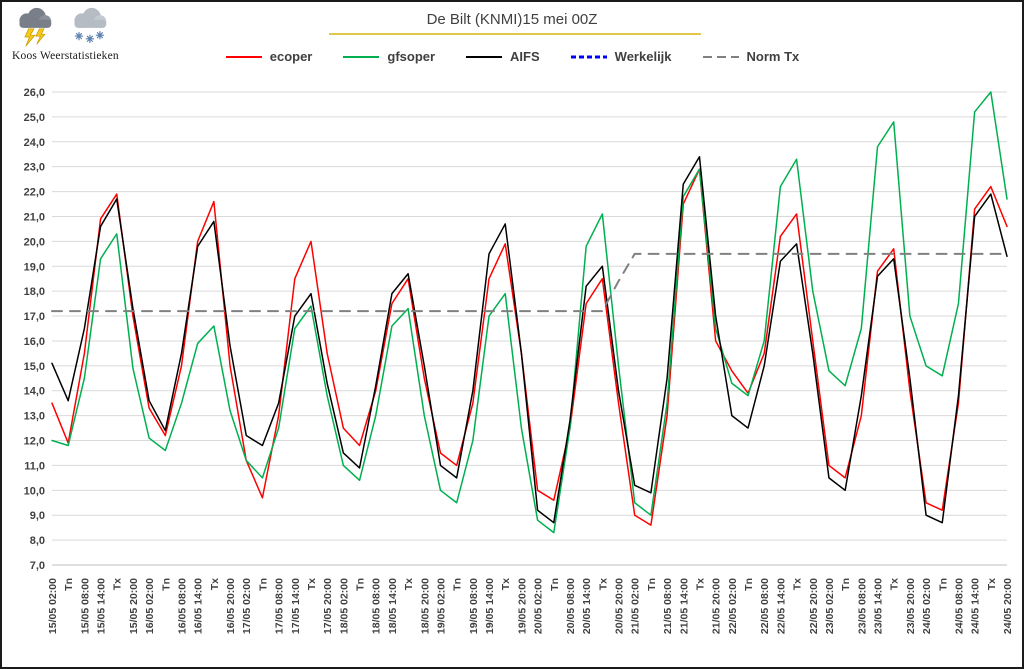 The height and width of the screenshot is (669, 1024). I want to click on x-axis-label: 21/05 14:00, so click(684, 606).